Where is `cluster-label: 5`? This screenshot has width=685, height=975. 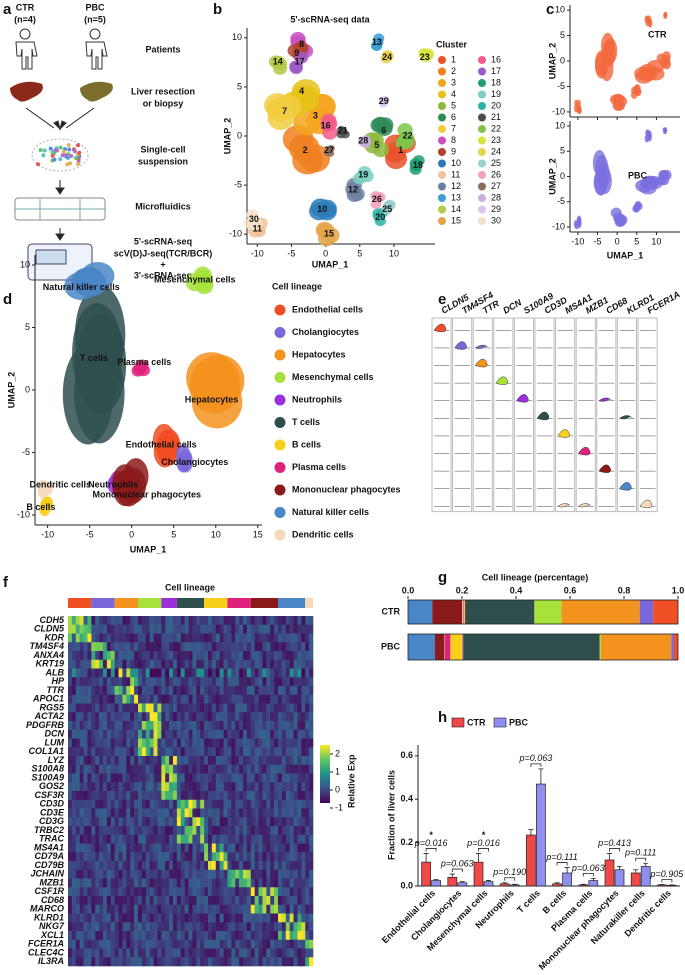
cluster-label: 5 is located at coordinates (376, 145).